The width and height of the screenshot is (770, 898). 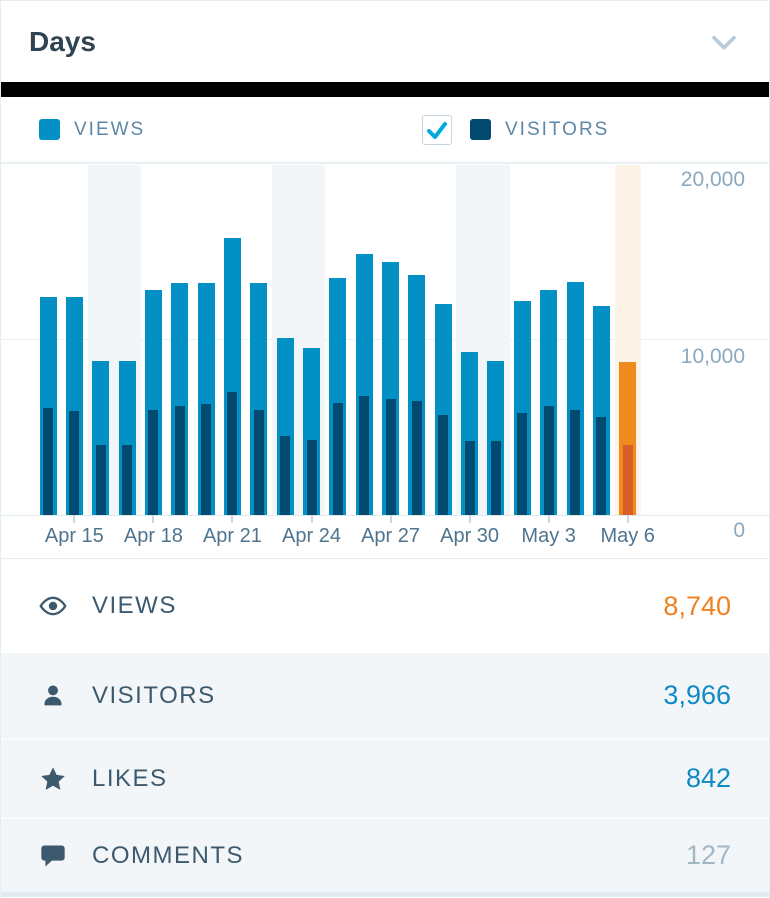 I want to click on x-tick-label: Apr 15, so click(x=74, y=536).